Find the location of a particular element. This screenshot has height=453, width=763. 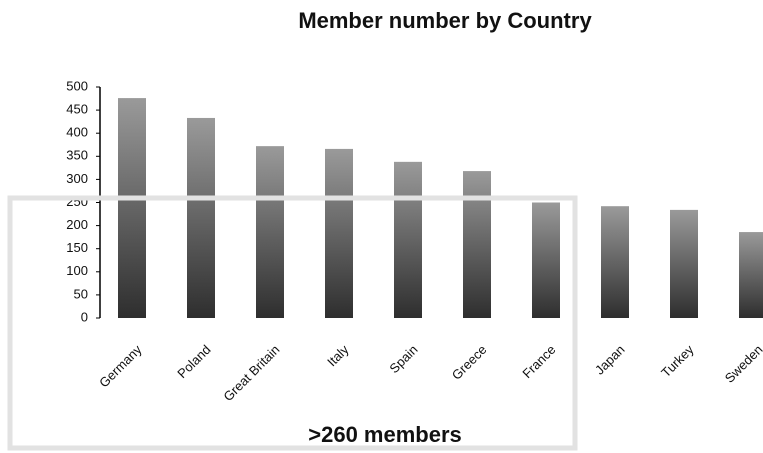

y-tick-label: 0 is located at coordinates (84, 316).